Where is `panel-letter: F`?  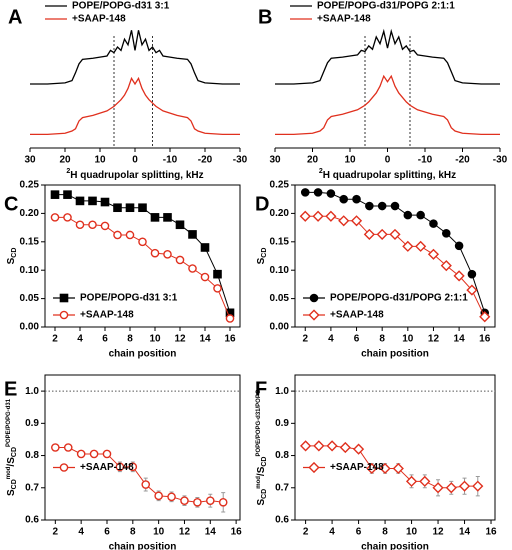 panel-letter: F is located at coordinates (261, 389).